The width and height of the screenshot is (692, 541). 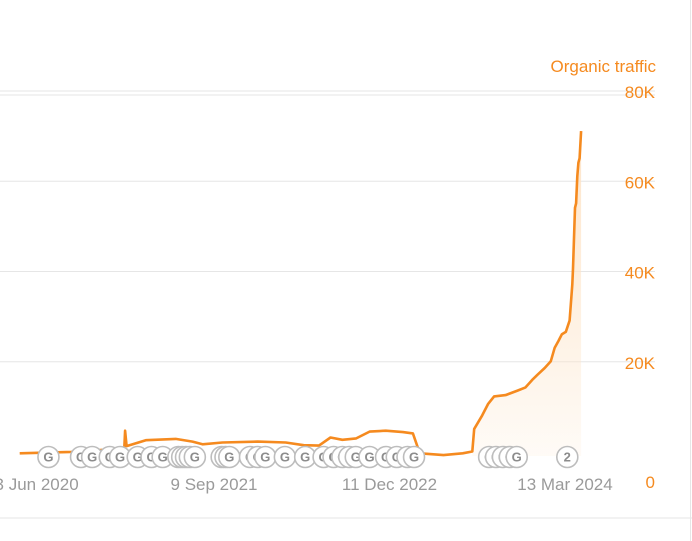 I want to click on traffic-area-fill, so click(x=527, y=293).